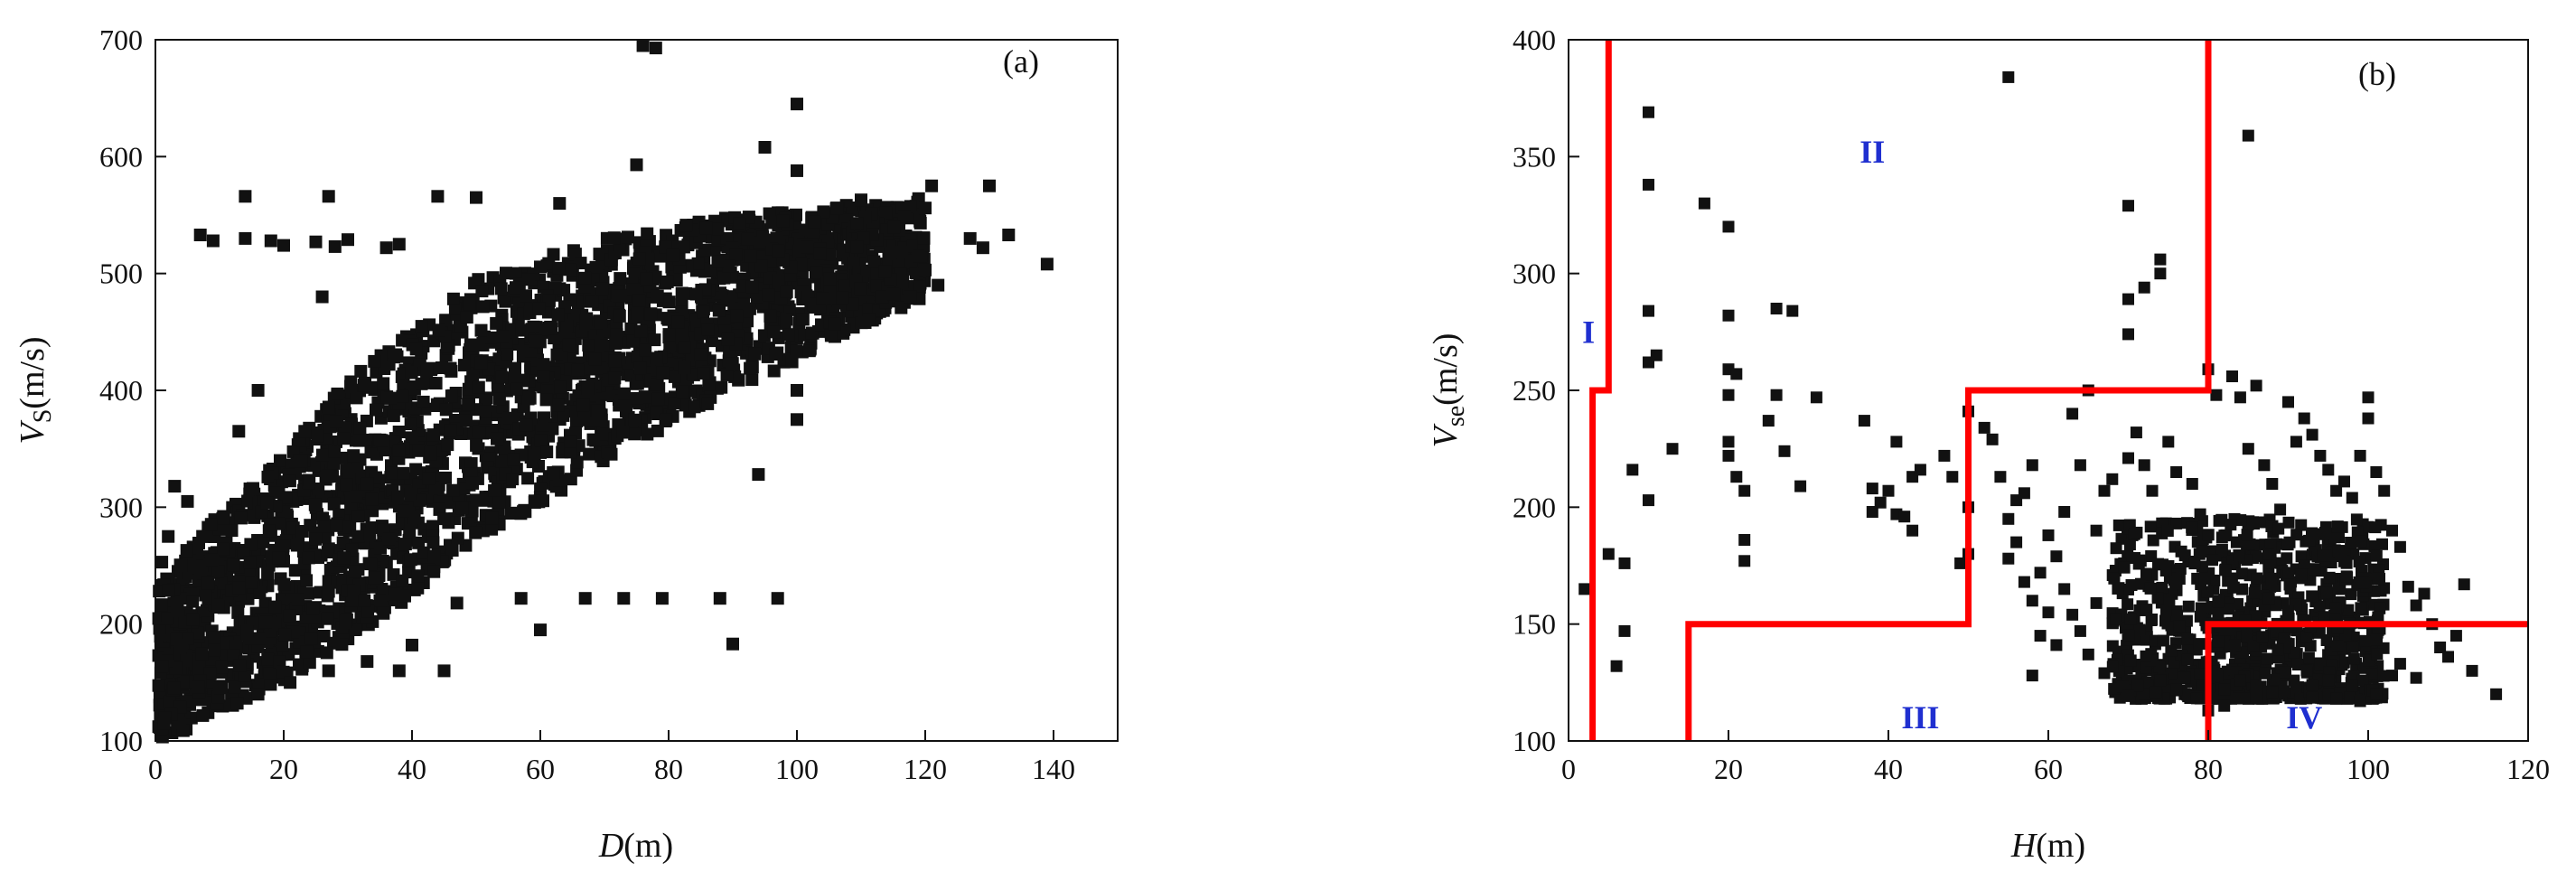 The width and height of the screenshot is (2576, 881). I want to click on y-tick-label: 200, so click(1534, 507).